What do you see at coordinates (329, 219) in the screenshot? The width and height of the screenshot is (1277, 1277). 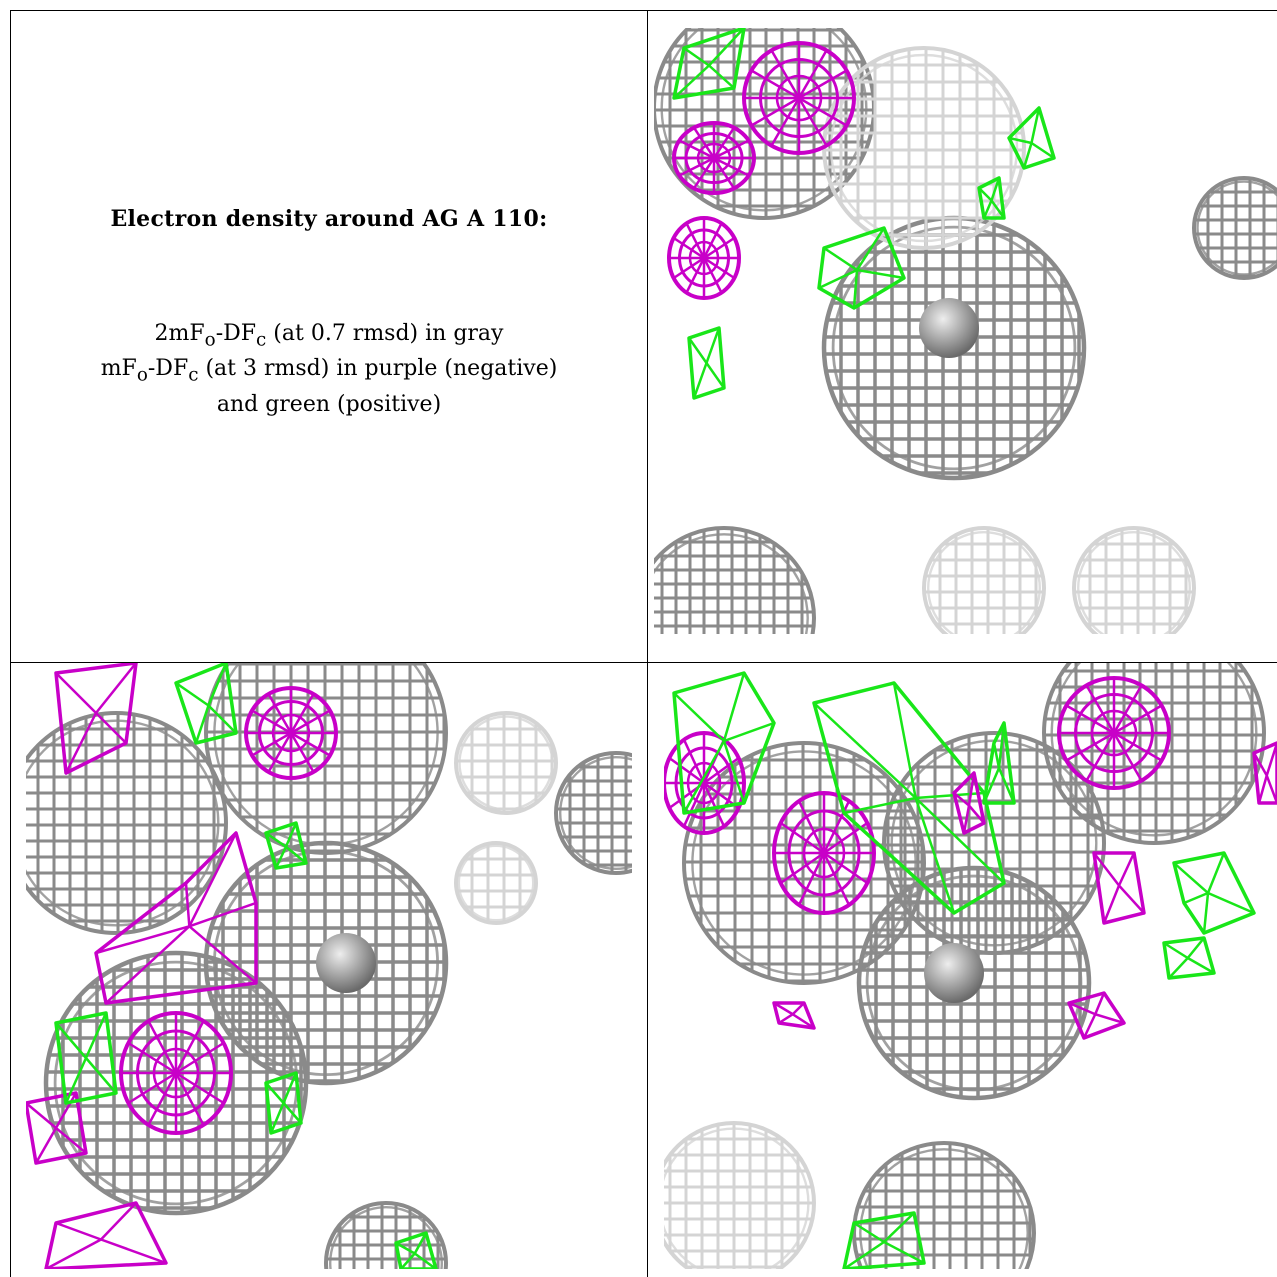 I see `caption-title: Electron density around AG A 110:` at bounding box center [329, 219].